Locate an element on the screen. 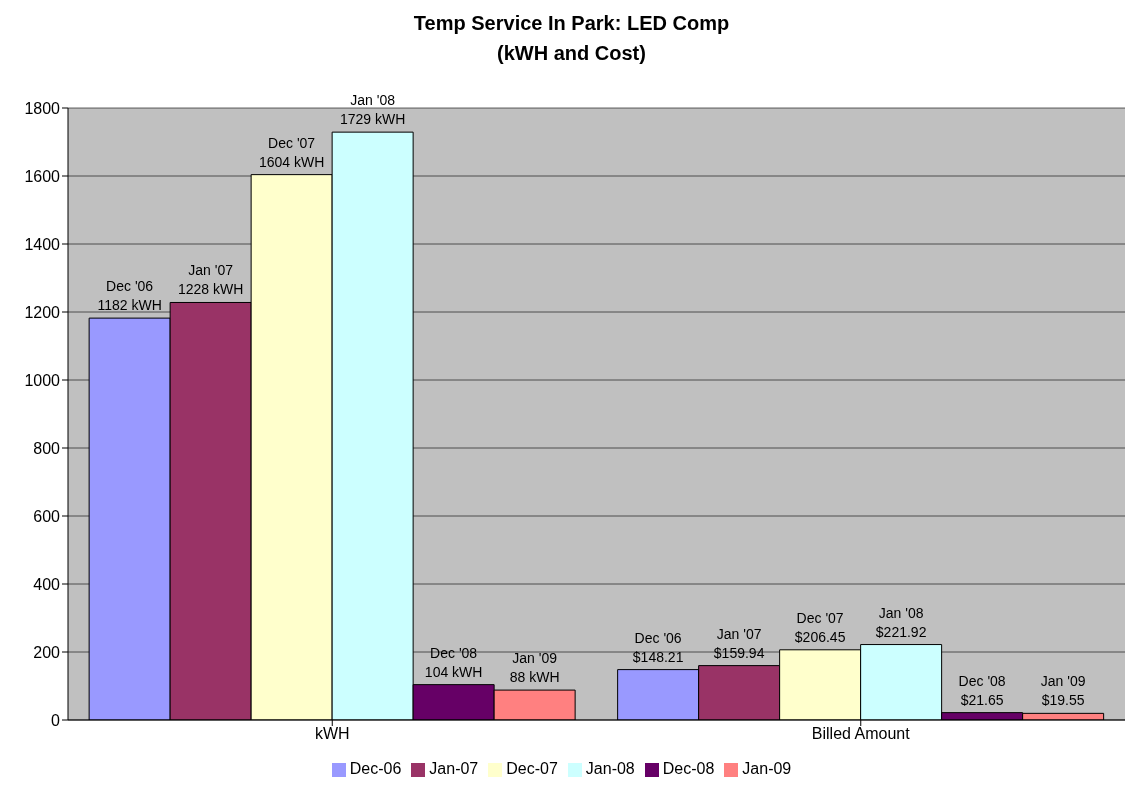 The image size is (1143, 801). y-tick-label: 0 is located at coordinates (56, 720).